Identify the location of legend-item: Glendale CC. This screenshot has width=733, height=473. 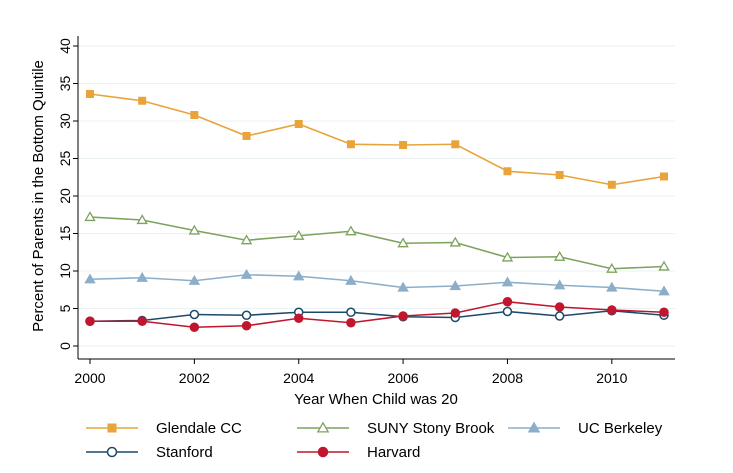
(164, 428).